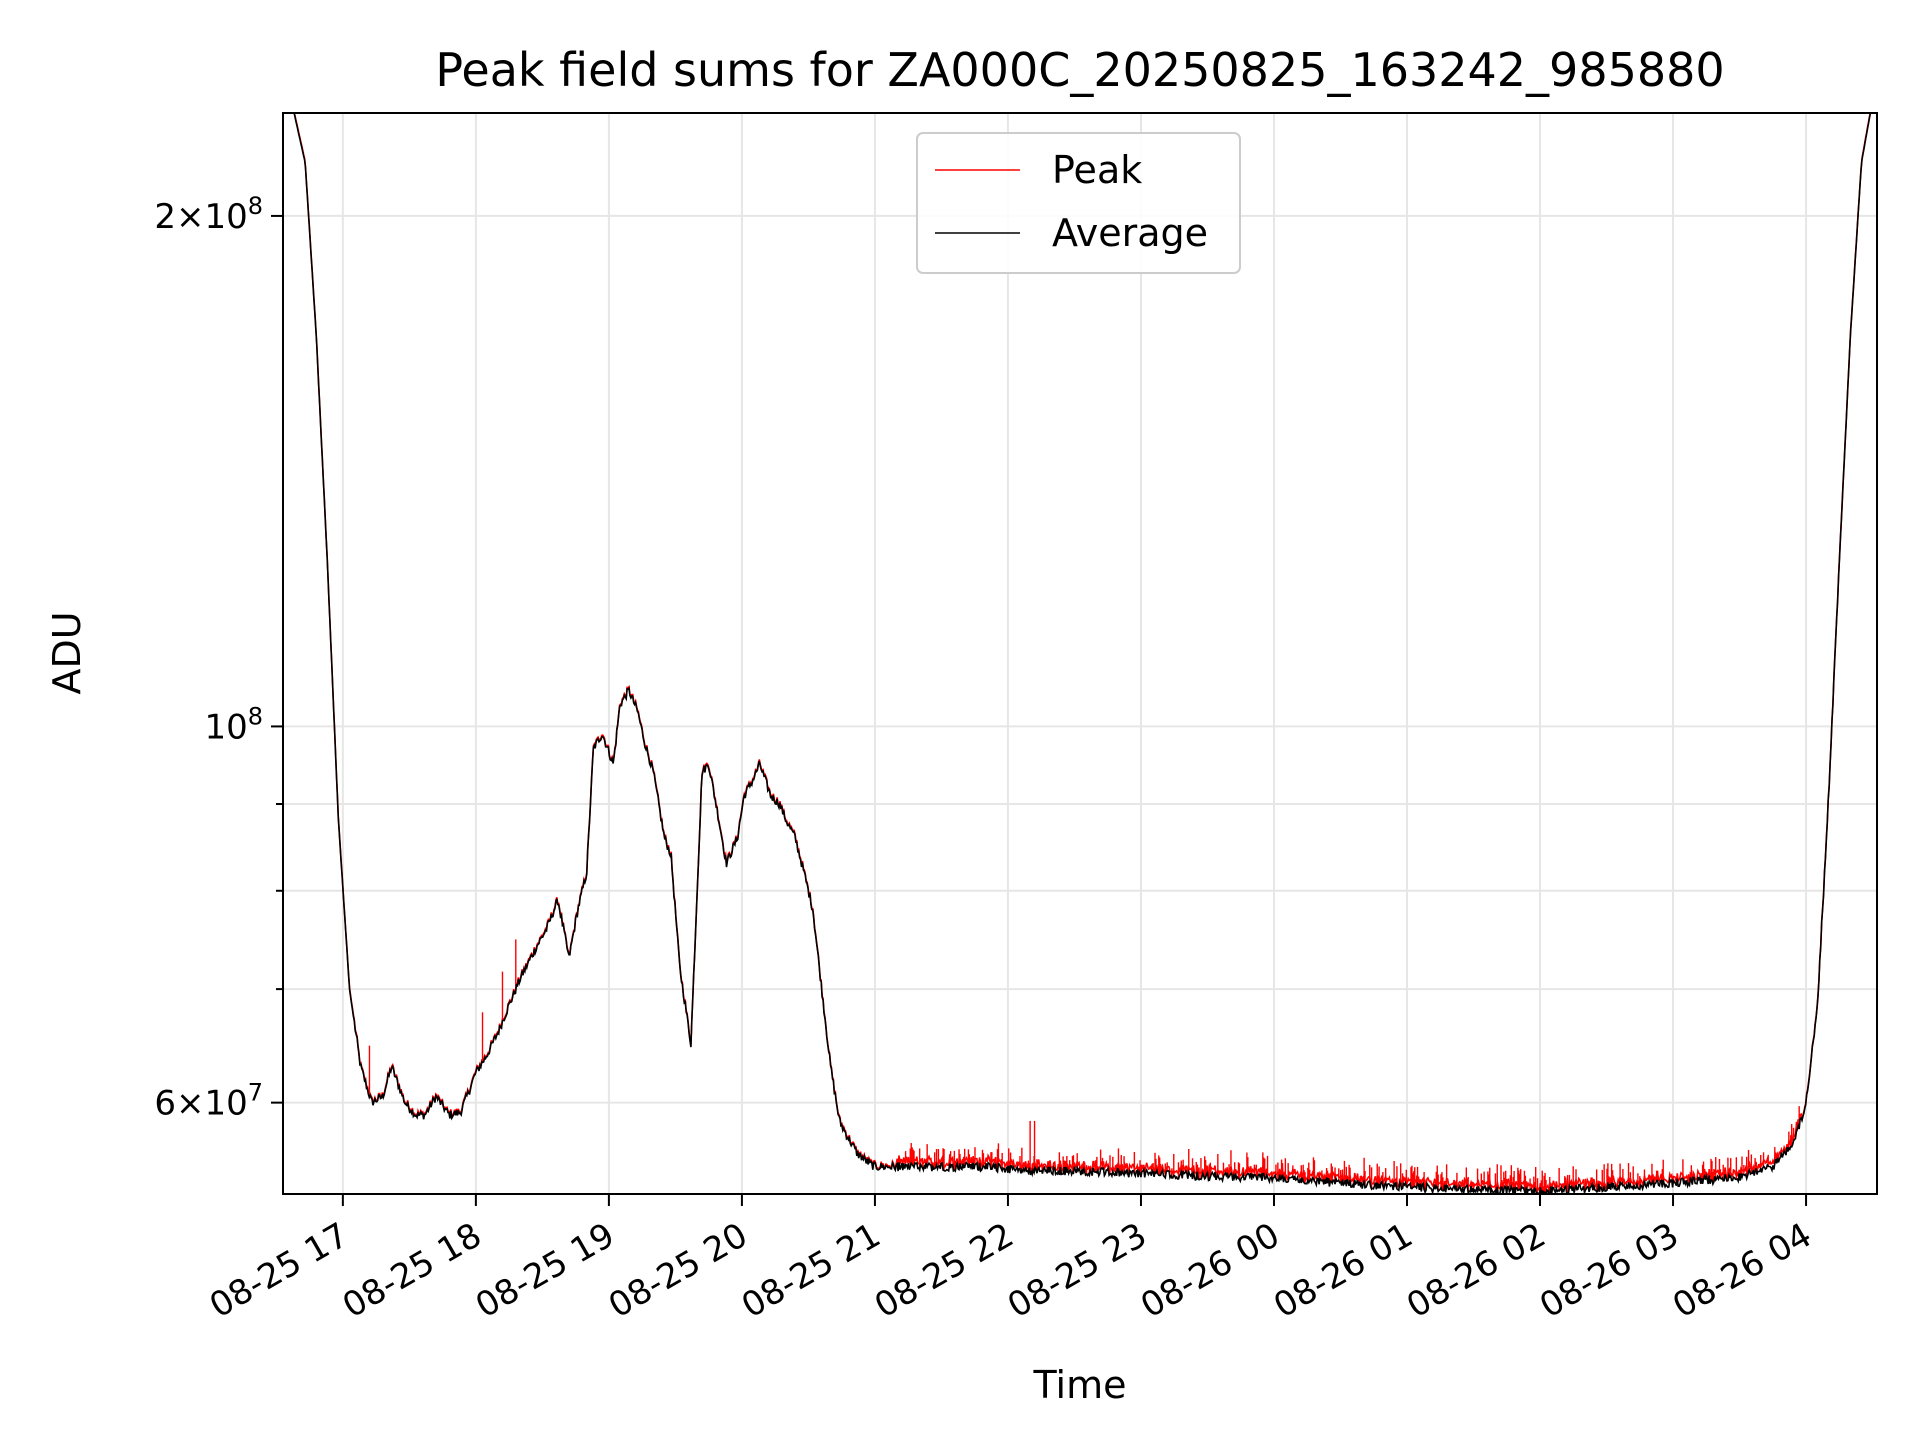 The height and width of the screenshot is (1440, 1920). Describe the element at coordinates (208, 214) in the screenshot. I see `y-tick-label: 2×108` at that location.